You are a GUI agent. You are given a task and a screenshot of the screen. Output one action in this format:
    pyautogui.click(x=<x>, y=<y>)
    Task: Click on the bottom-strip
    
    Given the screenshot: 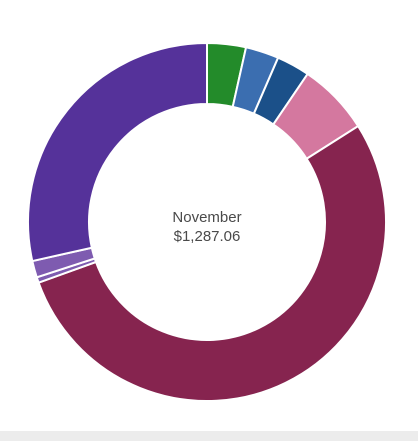 What is the action you would take?
    pyautogui.click(x=209, y=436)
    